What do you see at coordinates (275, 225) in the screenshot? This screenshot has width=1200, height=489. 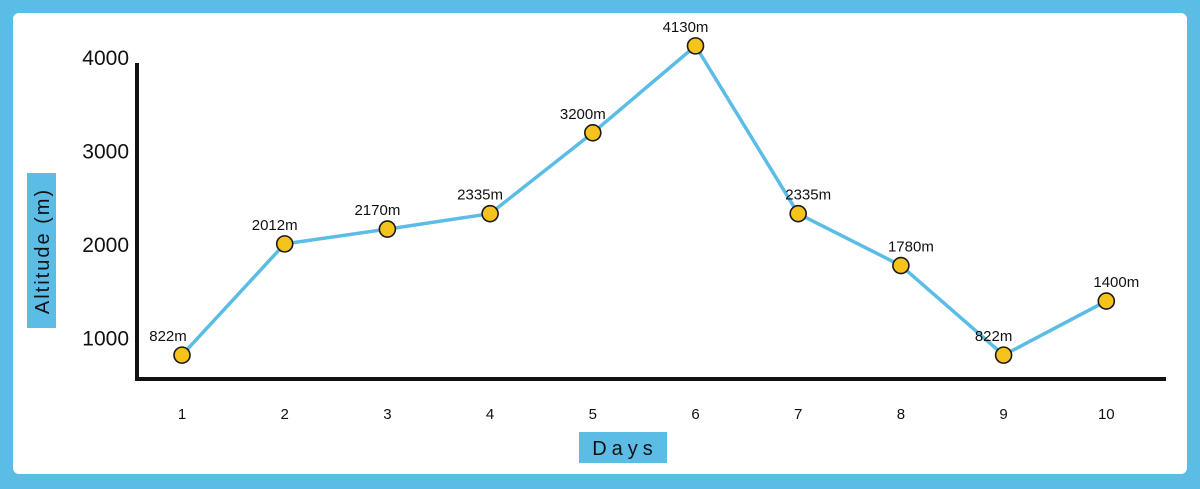 I see `data-label: 2012m` at bounding box center [275, 225].